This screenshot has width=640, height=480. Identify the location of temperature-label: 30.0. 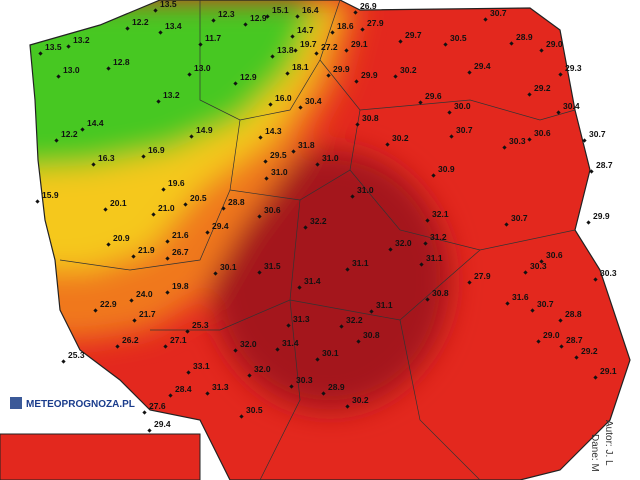
(462, 106).